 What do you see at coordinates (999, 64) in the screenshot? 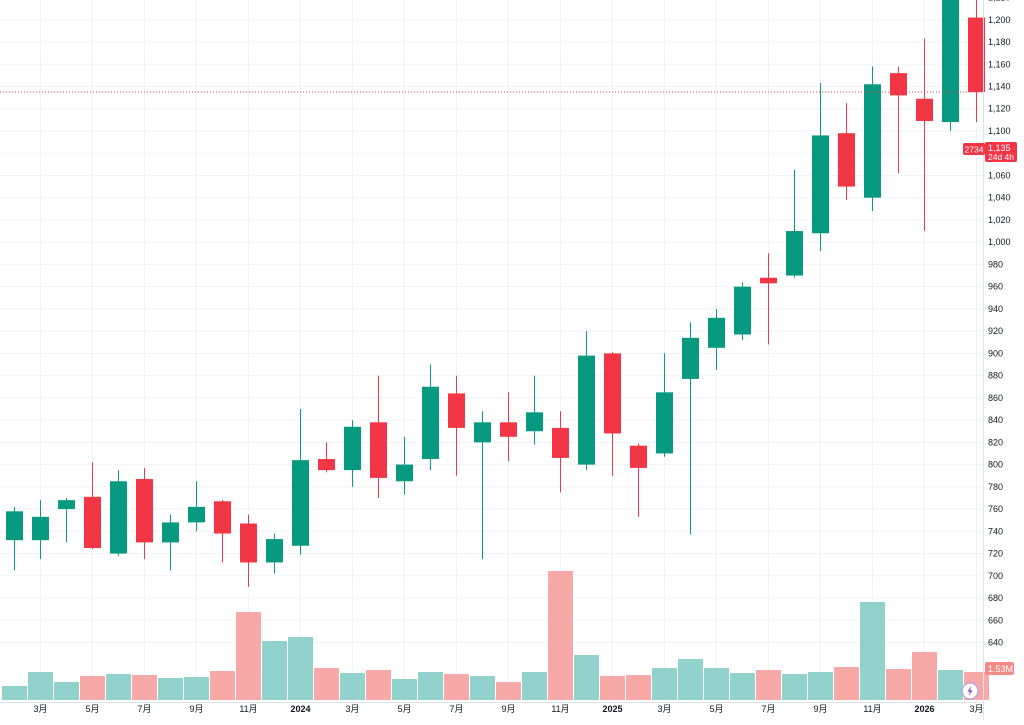
I see `y-tick-label: 1,160` at bounding box center [999, 64].